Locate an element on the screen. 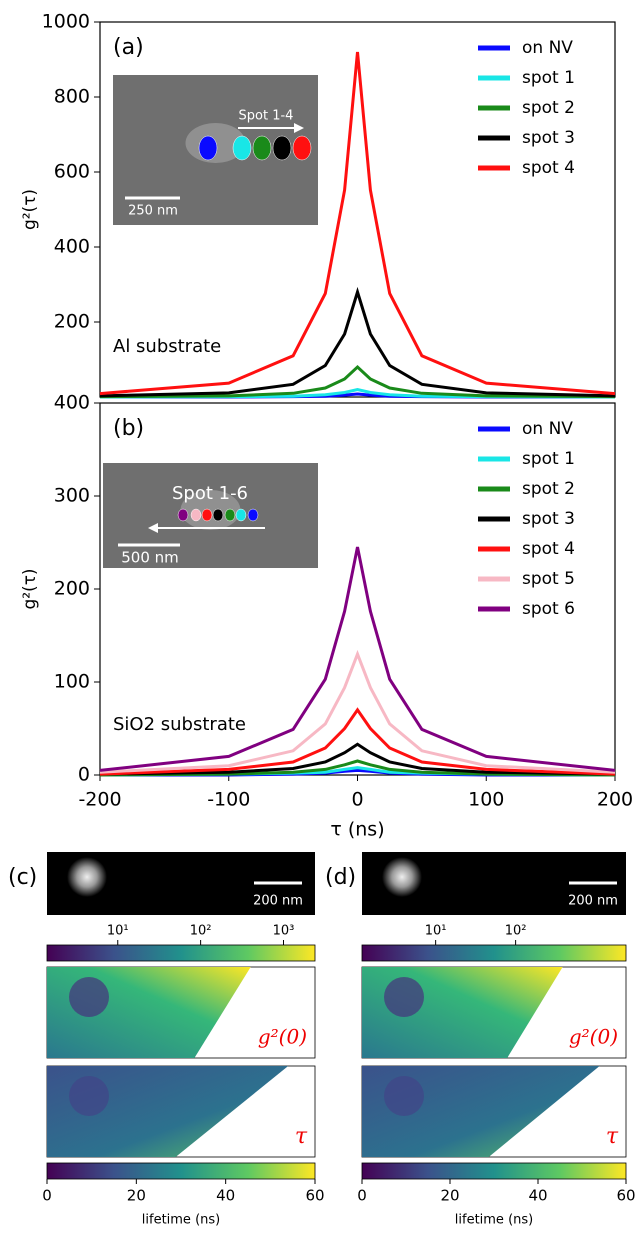 This screenshot has width=635, height=1236. legend-label: spot 5 is located at coordinates (548, 579).